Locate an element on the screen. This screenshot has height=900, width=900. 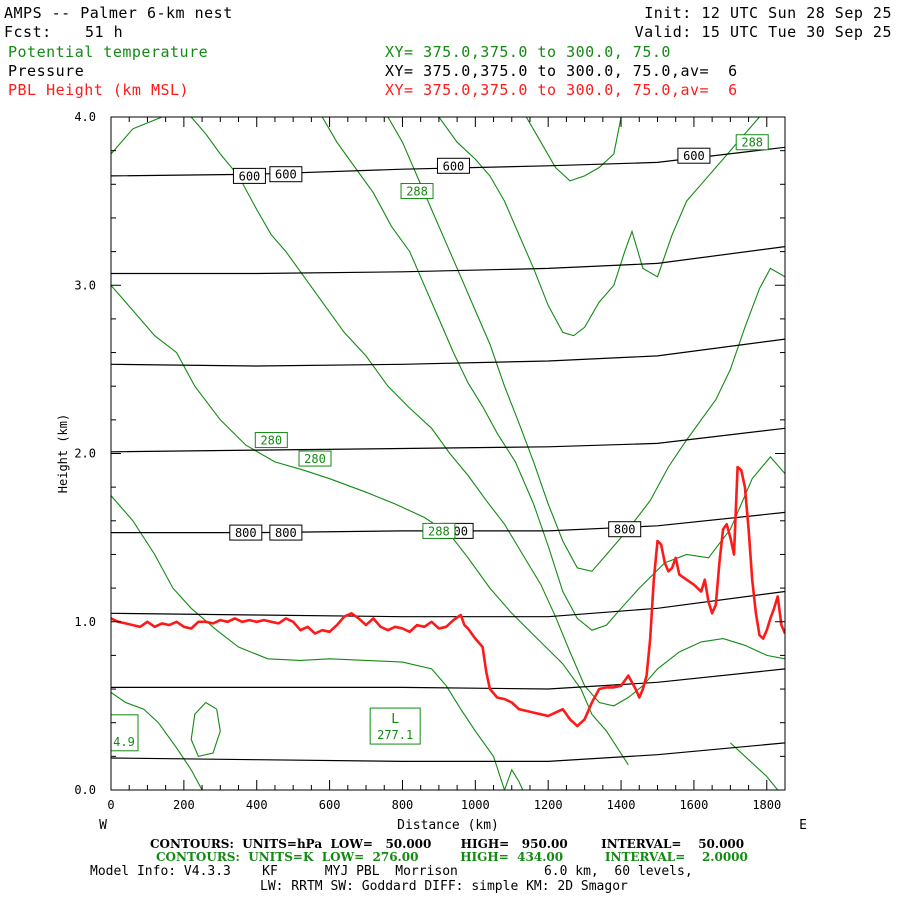
pressure-label-7: 800 is located at coordinates (625, 529).